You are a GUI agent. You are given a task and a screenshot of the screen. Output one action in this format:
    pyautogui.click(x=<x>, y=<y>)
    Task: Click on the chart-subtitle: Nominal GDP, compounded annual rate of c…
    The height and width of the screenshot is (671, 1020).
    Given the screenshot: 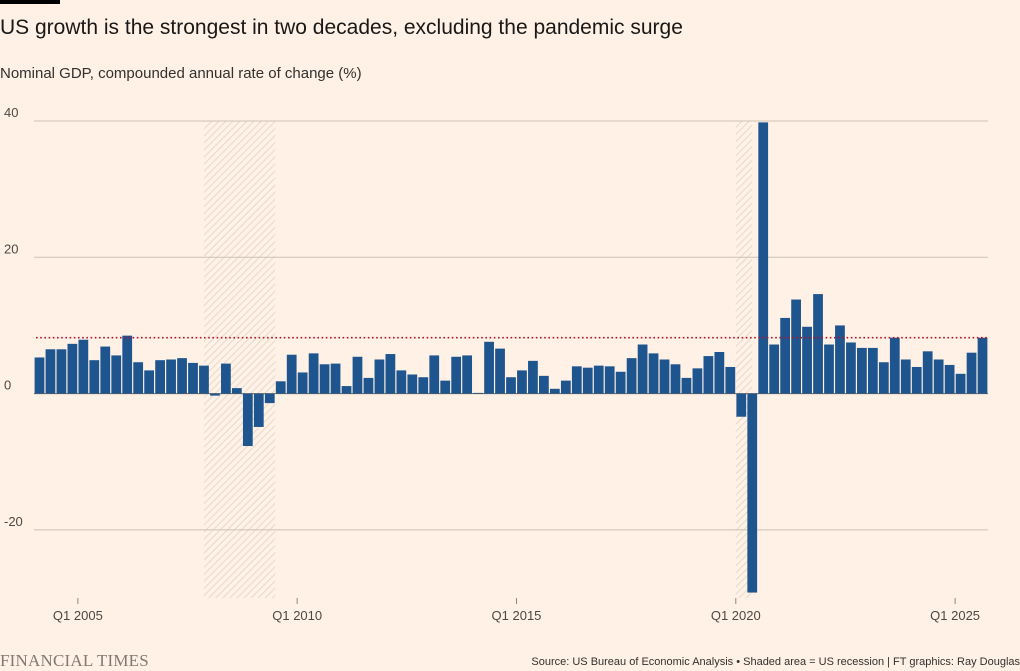 What is the action you would take?
    pyautogui.click(x=181, y=73)
    